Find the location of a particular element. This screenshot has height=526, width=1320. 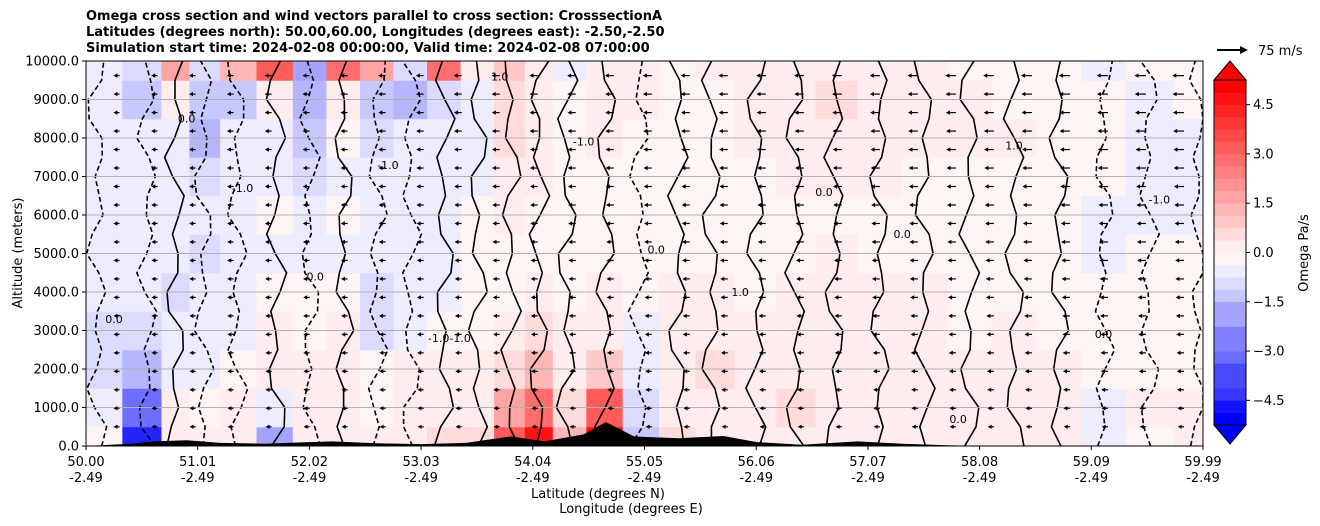

x-tick-label-lat: 52.02 is located at coordinates (309, 462).